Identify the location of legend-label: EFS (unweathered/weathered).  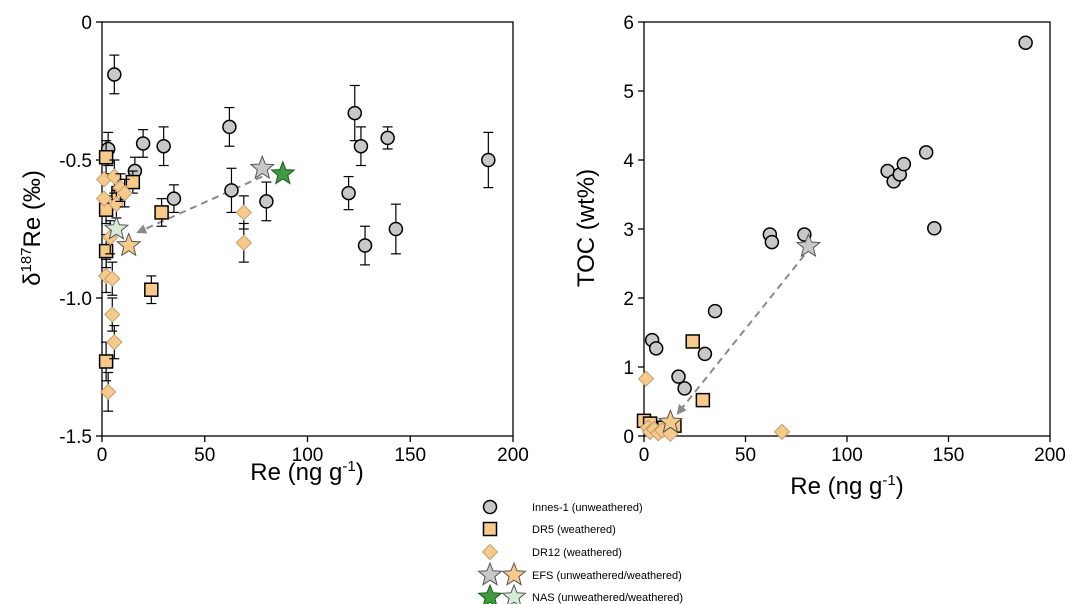
(607, 576).